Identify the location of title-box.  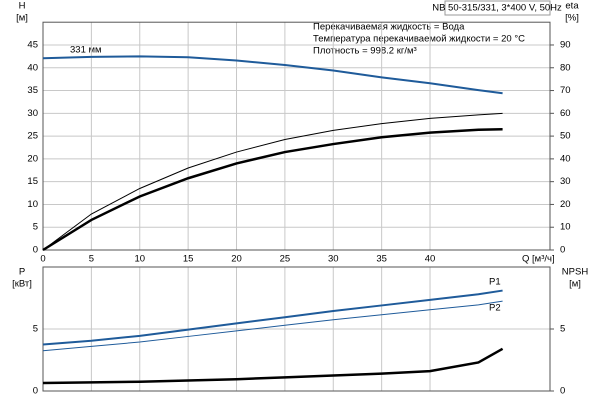
(497, 8).